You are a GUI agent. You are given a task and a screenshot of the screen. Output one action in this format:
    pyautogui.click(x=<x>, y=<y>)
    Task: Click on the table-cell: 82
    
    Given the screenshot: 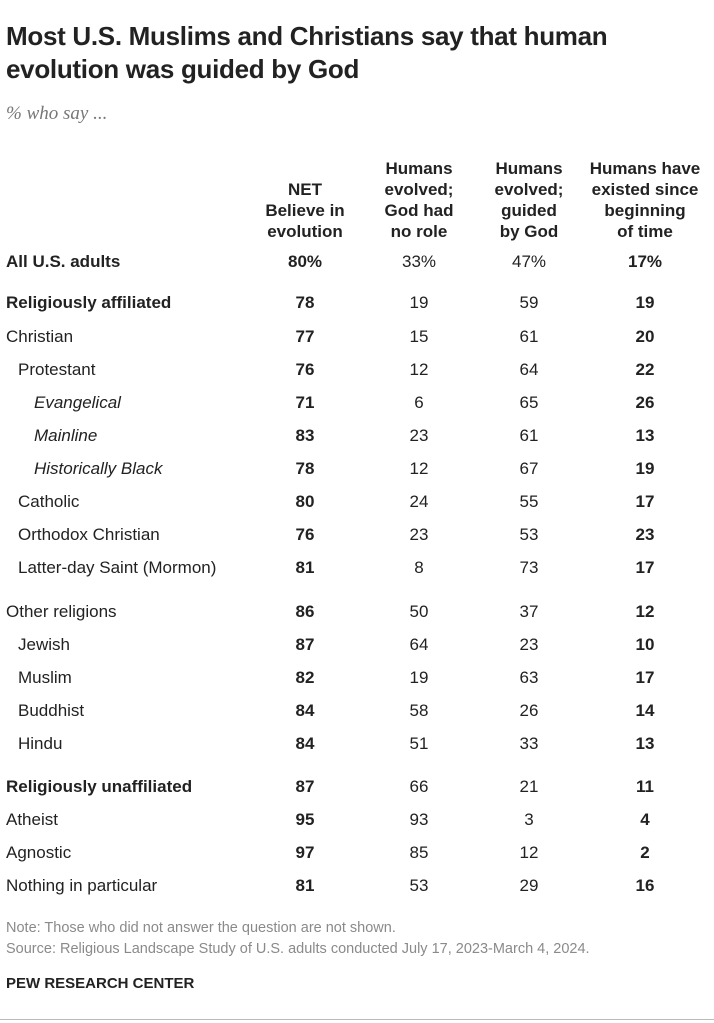 What is the action you would take?
    pyautogui.click(x=305, y=677)
    